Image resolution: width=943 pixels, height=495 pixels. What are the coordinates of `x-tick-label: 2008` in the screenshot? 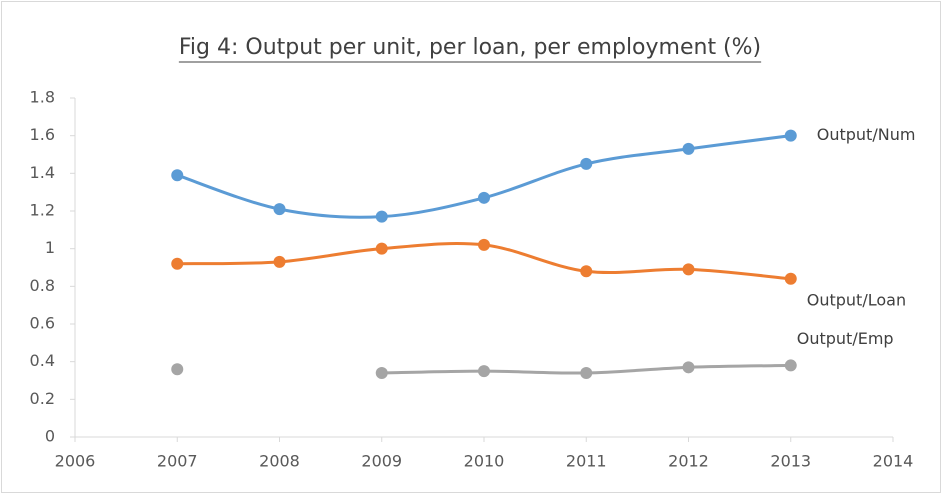 It's located at (279, 461).